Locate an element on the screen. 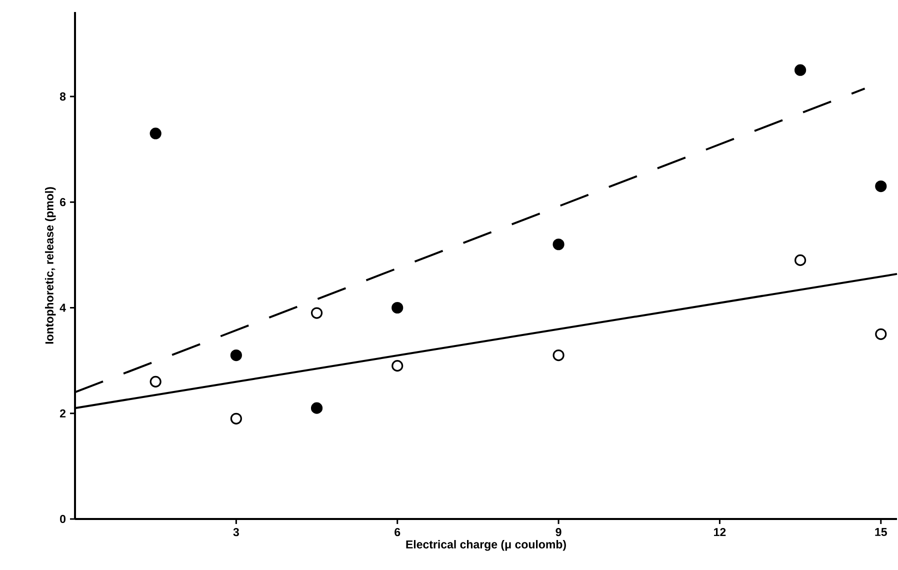  y-tick-label: 2 is located at coordinates (63, 413).